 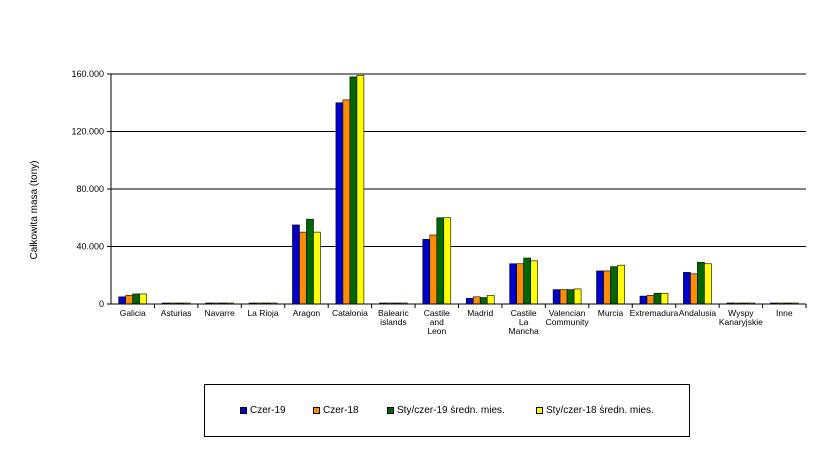 I want to click on x-tick-label: Castile and Leon, so click(x=437, y=322).